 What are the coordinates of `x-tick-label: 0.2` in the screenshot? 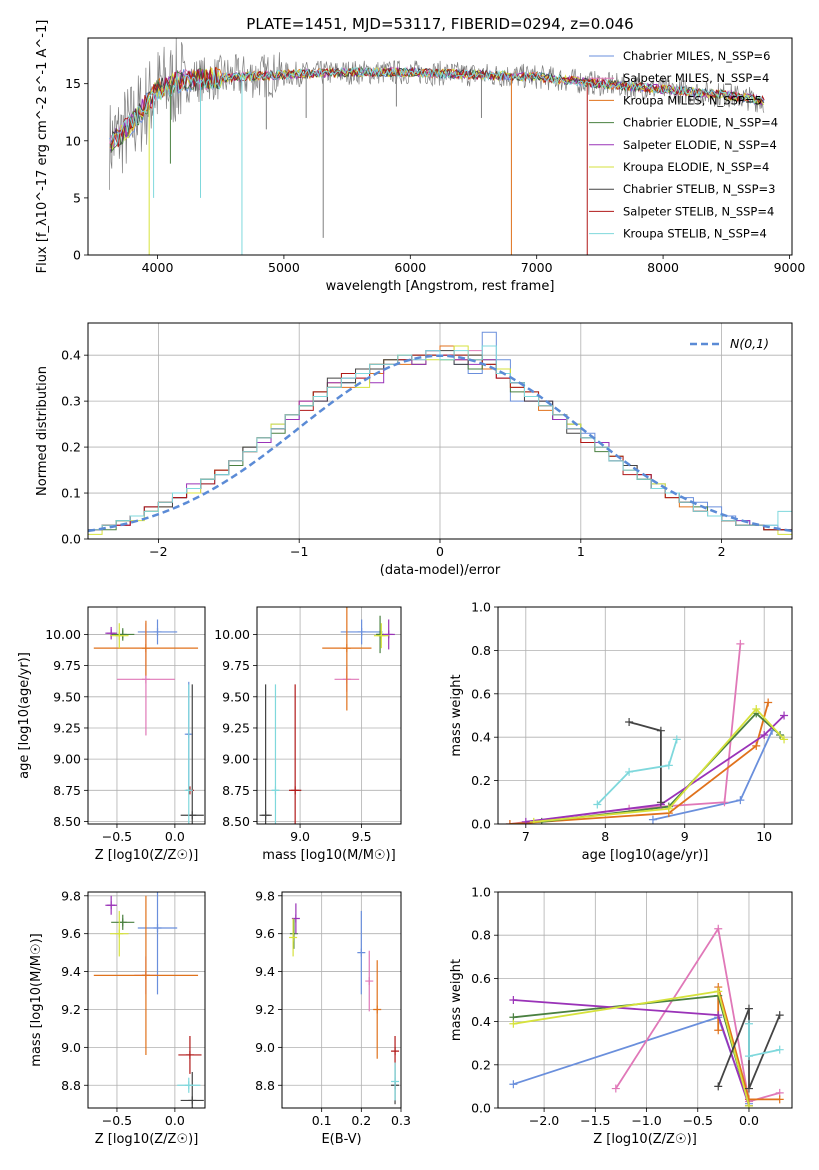 It's located at (361, 1120).